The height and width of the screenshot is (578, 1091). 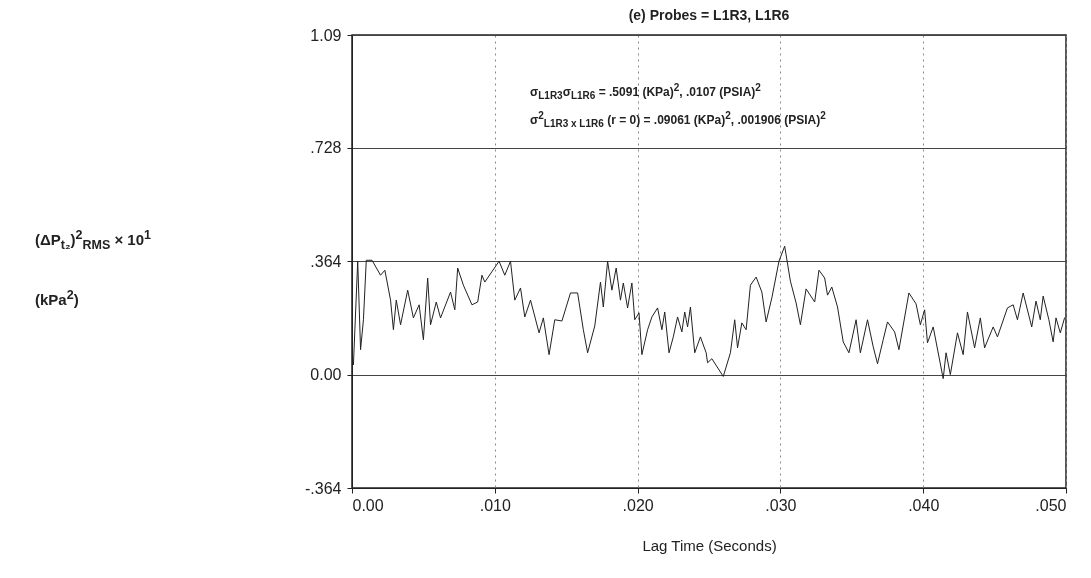 What do you see at coordinates (638, 505) in the screenshot?
I see `x-tick-label: .020` at bounding box center [638, 505].